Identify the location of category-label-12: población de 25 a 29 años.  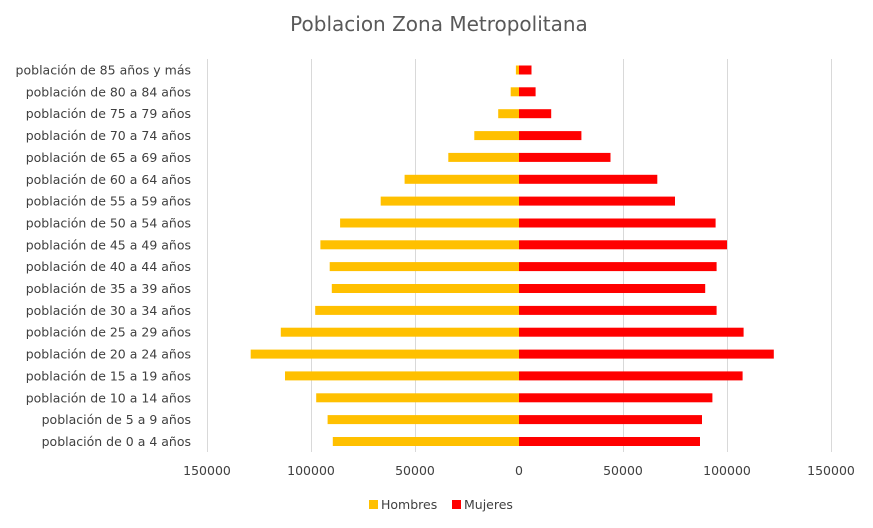
(108, 332).